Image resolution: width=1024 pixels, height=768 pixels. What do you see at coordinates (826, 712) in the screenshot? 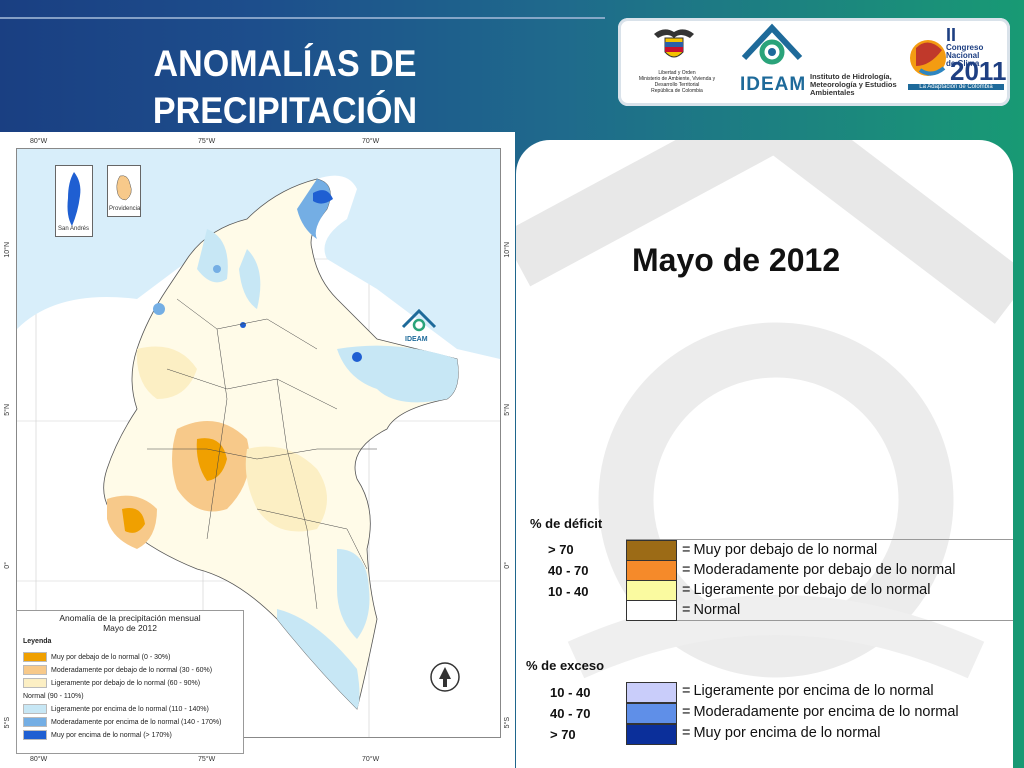
I see `excess-label-text: Moderadamente por encima de lo normal` at bounding box center [826, 712].